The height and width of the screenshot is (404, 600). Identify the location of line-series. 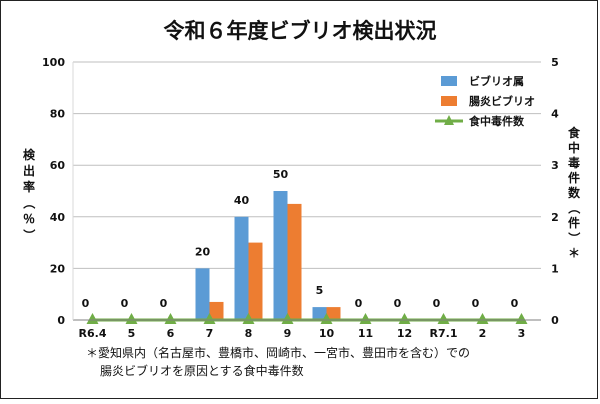
(307, 318).